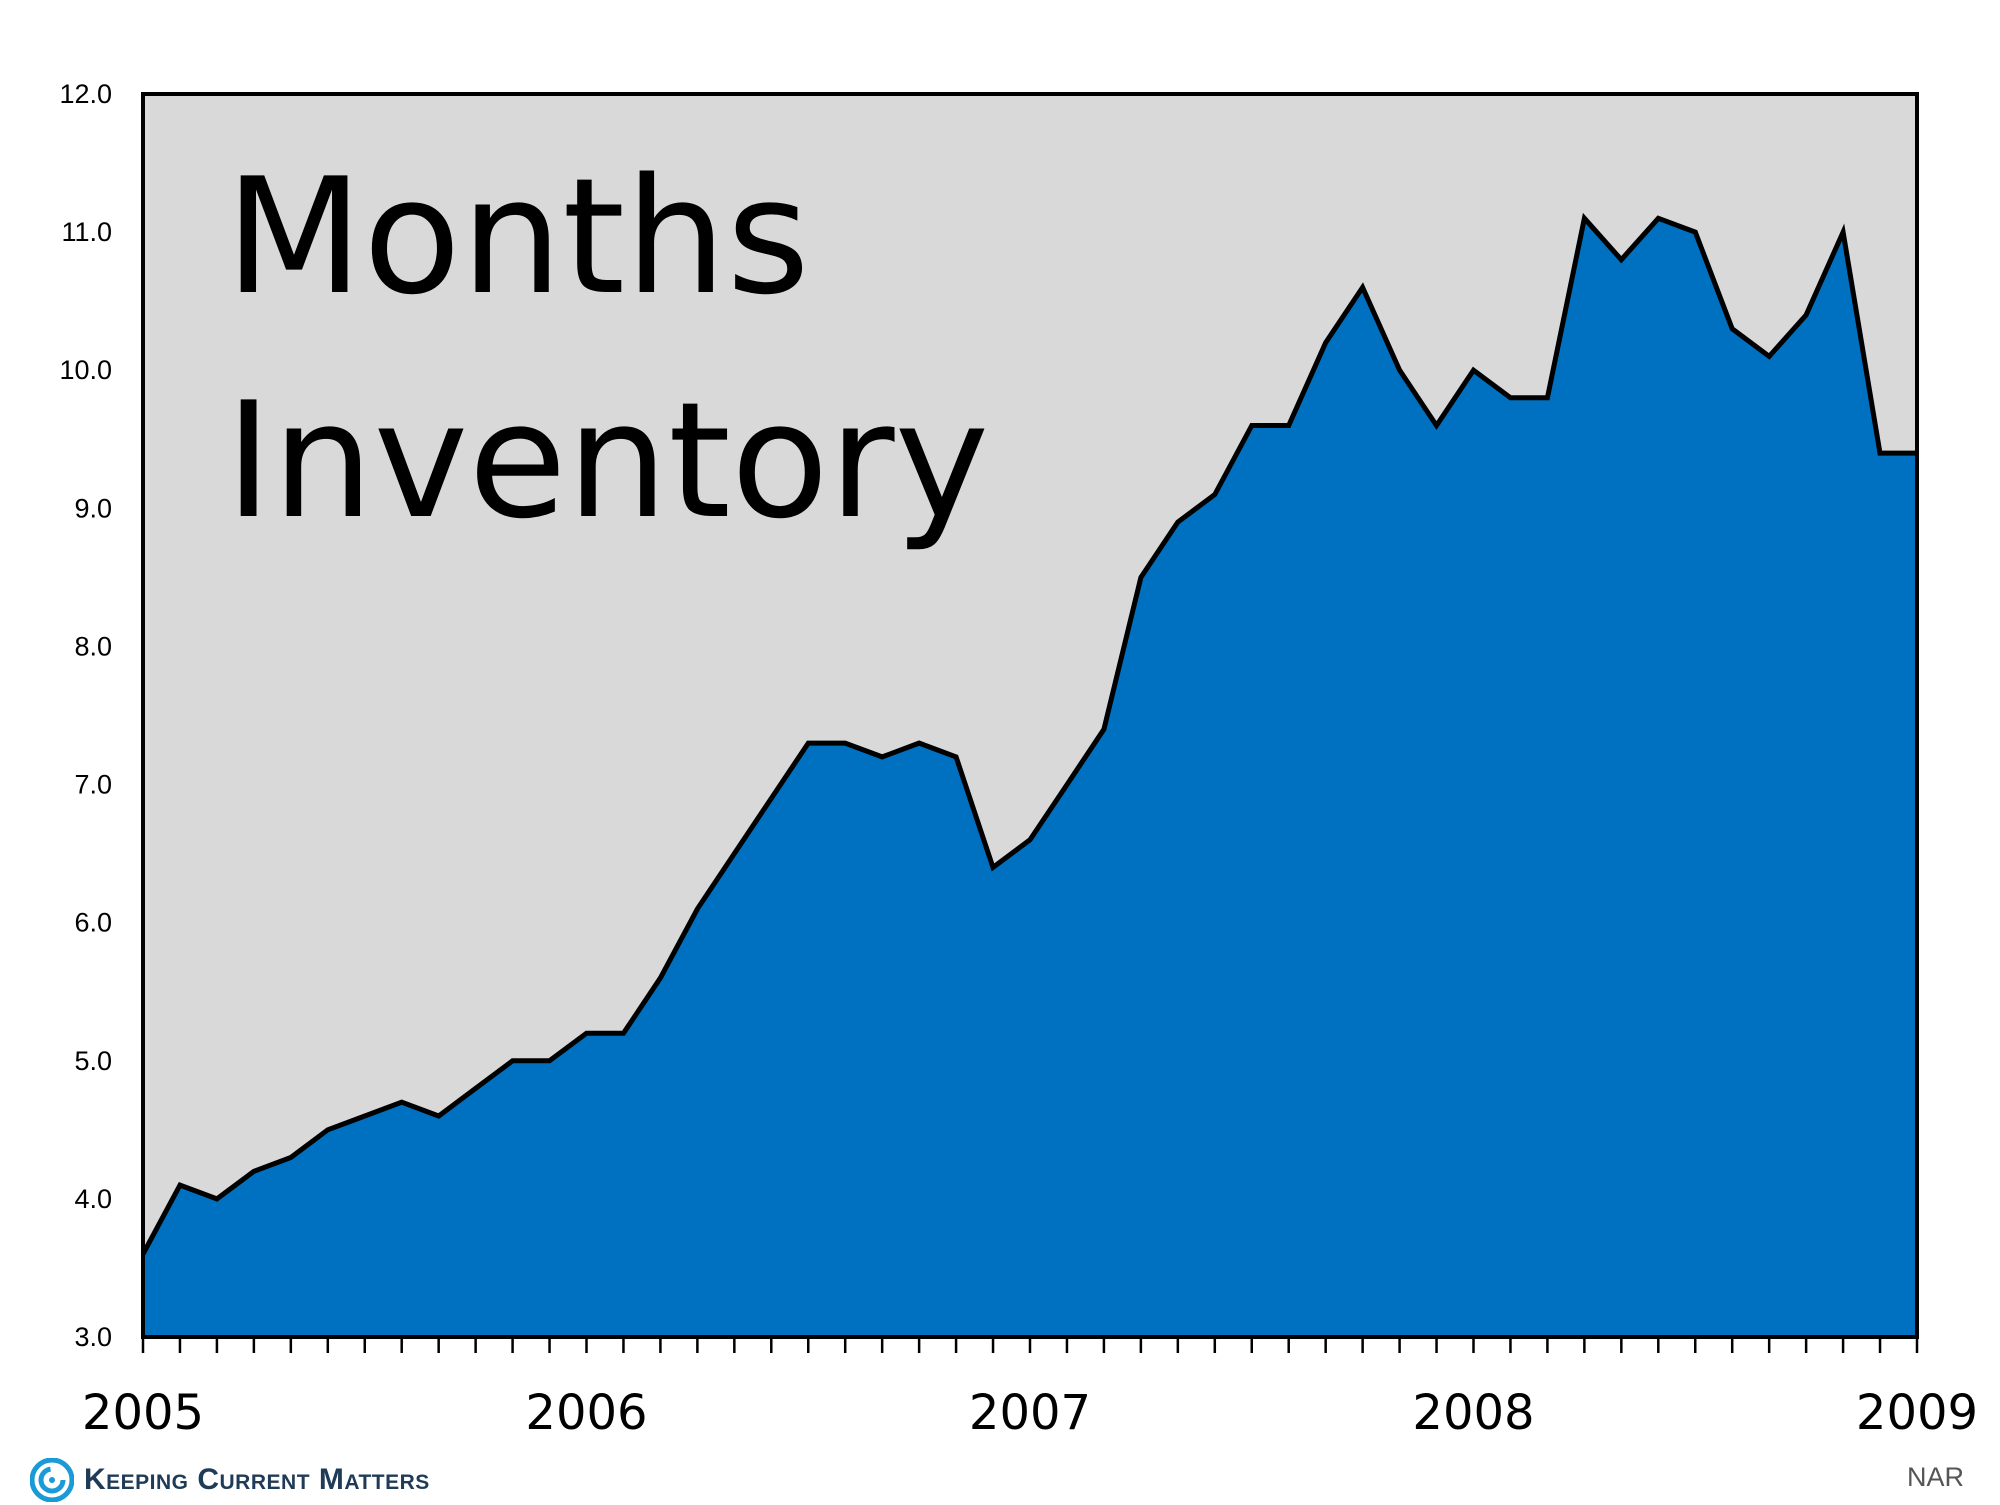 The height and width of the screenshot is (1505, 2000). I want to click on y-tick-label: 7.0, so click(93, 785).